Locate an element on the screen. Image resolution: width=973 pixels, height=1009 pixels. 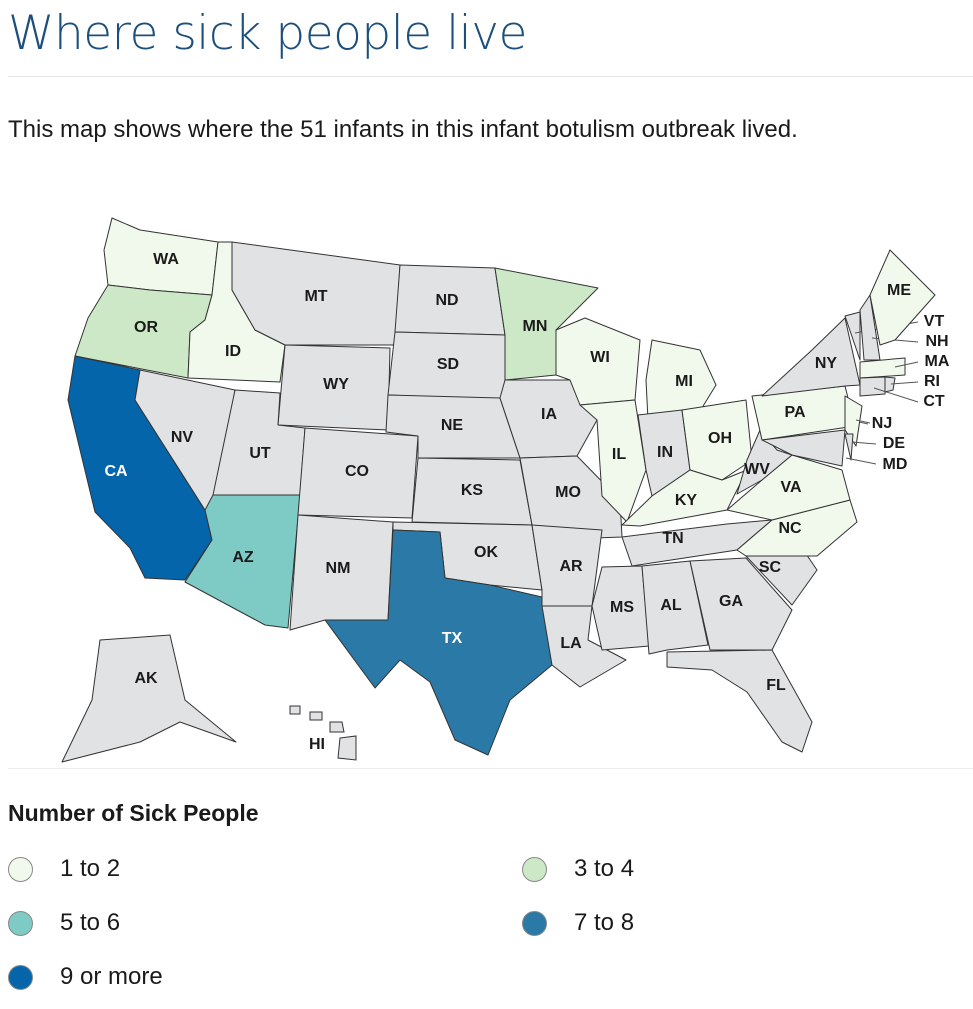
state-label: WV is located at coordinates (757, 469).